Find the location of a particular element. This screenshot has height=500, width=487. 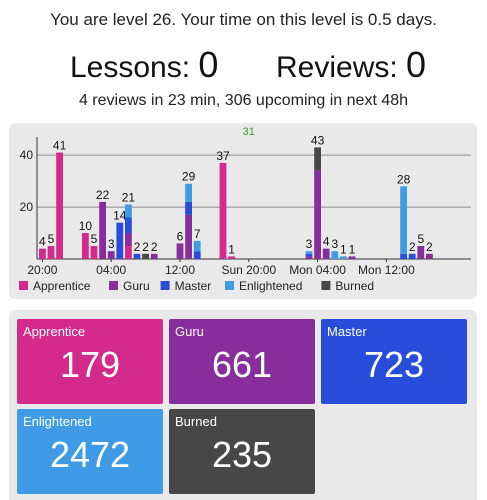

reviews-value: 0 is located at coordinates (416, 64).